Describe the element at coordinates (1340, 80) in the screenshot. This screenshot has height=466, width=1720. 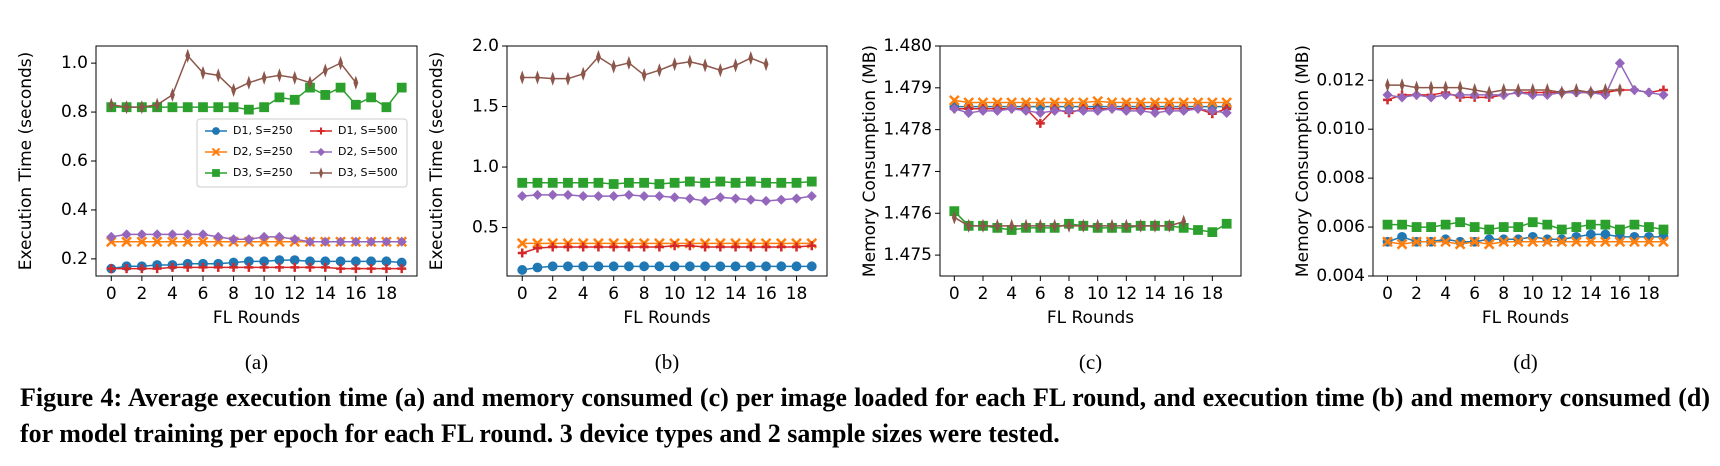
I see `y-tick-label: 0.012` at that location.